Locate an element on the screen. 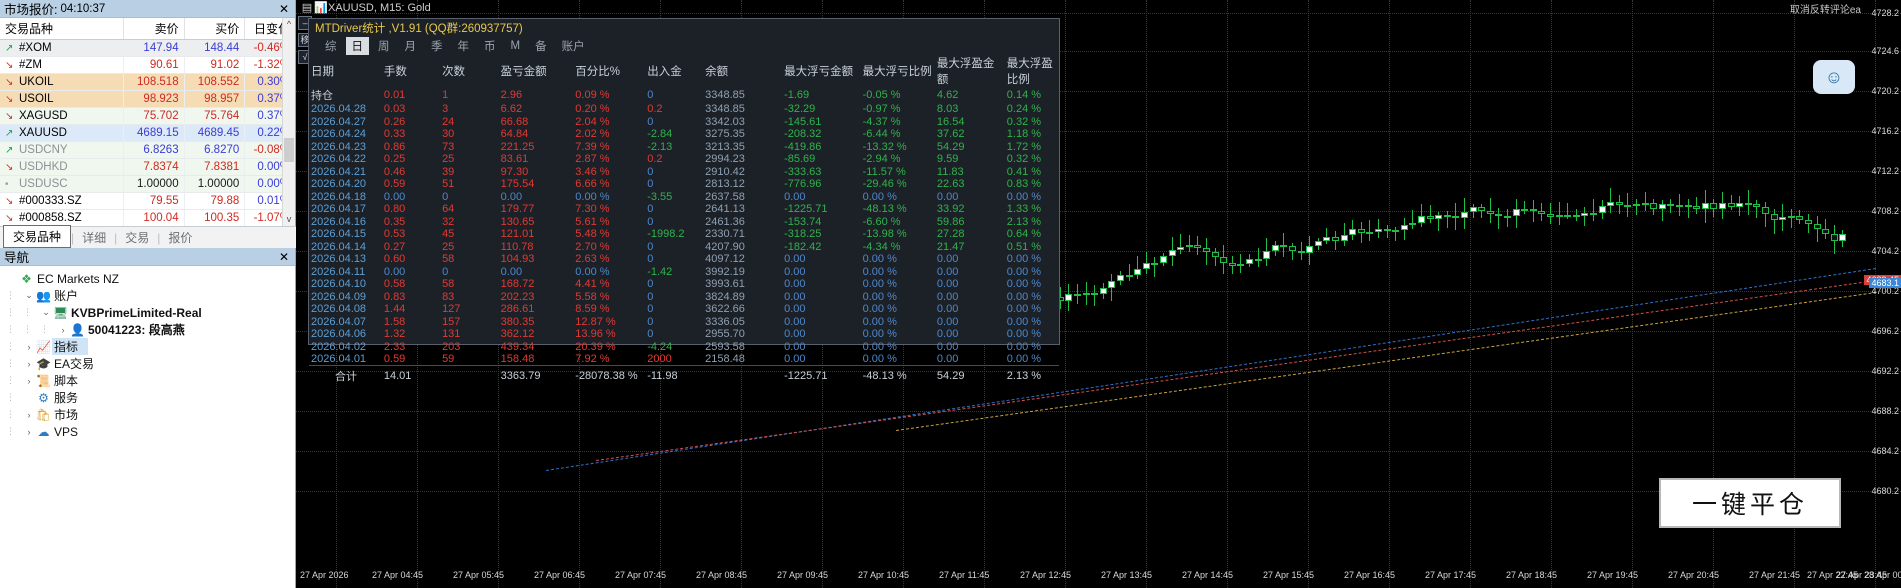 This screenshot has width=1901, height=588. mtdriver-tab-9: 账户 is located at coordinates (573, 46).